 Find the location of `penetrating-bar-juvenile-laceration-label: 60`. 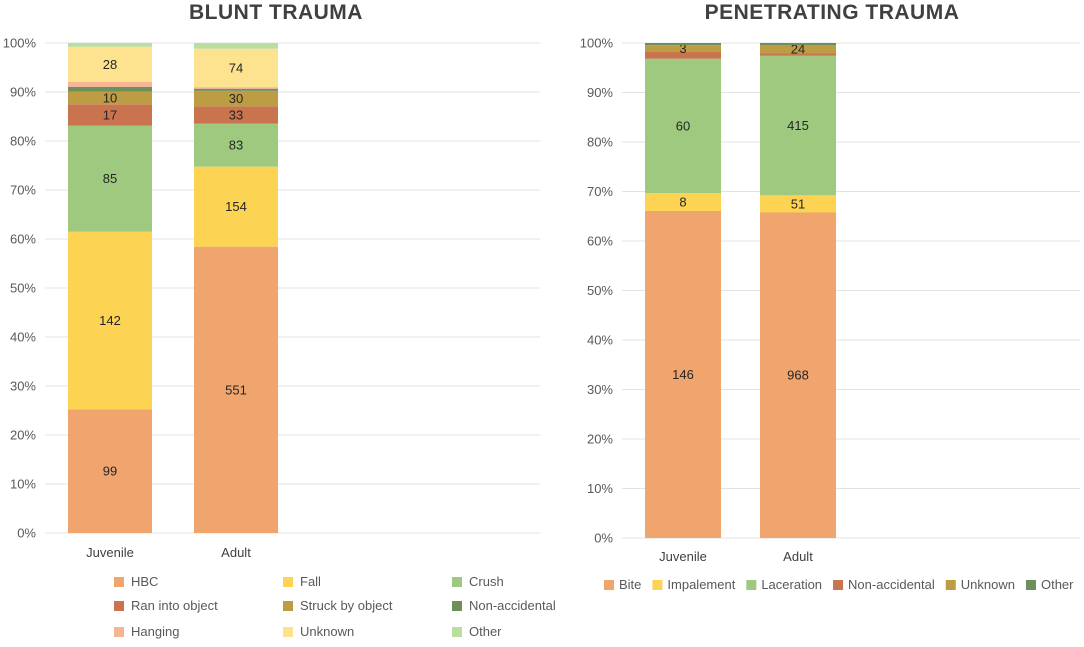

penetrating-bar-juvenile-laceration-label: 60 is located at coordinates (683, 125).